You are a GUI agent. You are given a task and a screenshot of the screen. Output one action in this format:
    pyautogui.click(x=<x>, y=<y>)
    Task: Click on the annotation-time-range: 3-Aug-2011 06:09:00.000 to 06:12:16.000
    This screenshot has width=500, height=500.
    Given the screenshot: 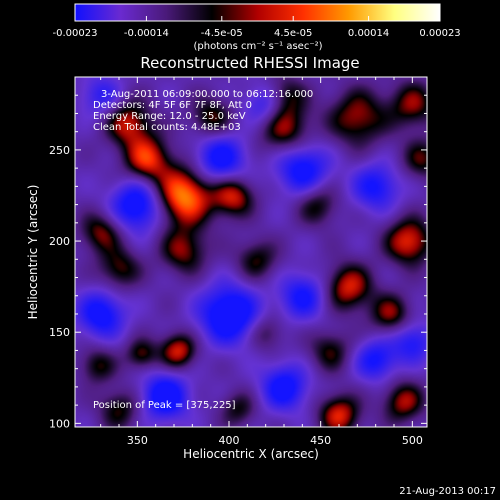 What is the action you would take?
    pyautogui.click(x=207, y=94)
    